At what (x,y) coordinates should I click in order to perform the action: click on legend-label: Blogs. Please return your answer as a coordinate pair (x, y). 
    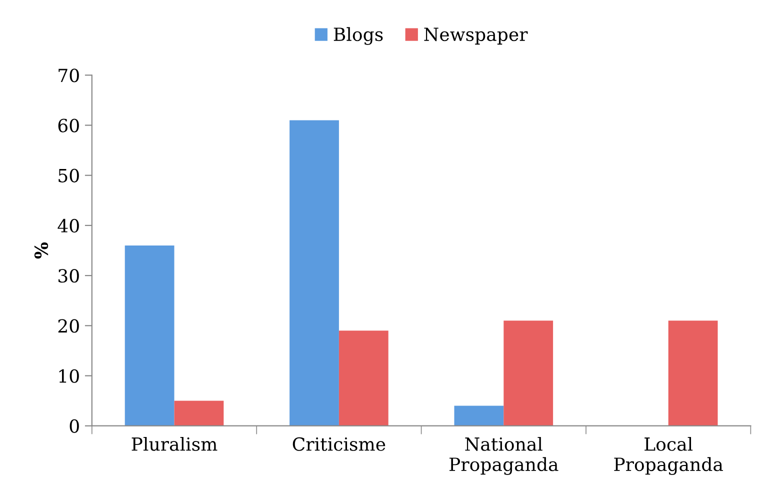
    Looking at the image, I should click on (358, 36).